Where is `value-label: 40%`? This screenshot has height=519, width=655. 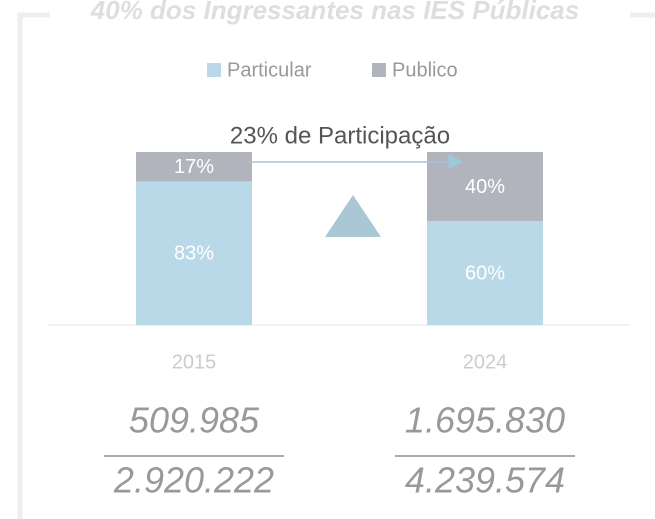
value-label: 40% is located at coordinates (485, 187).